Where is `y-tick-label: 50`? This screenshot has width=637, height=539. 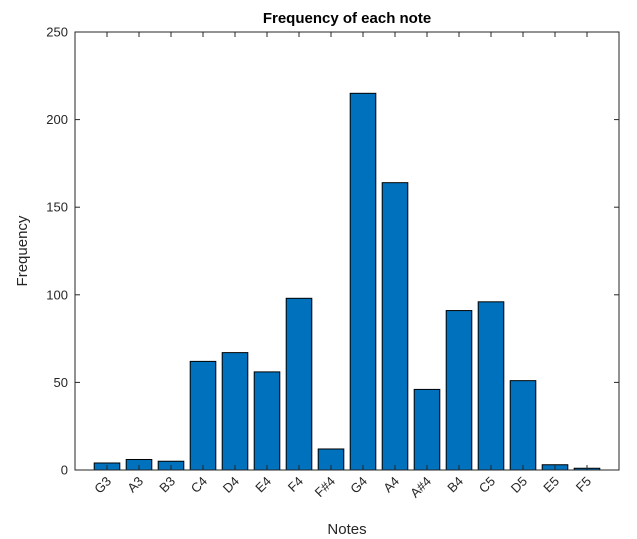 y-tick-label: 50 is located at coordinates (61, 382).